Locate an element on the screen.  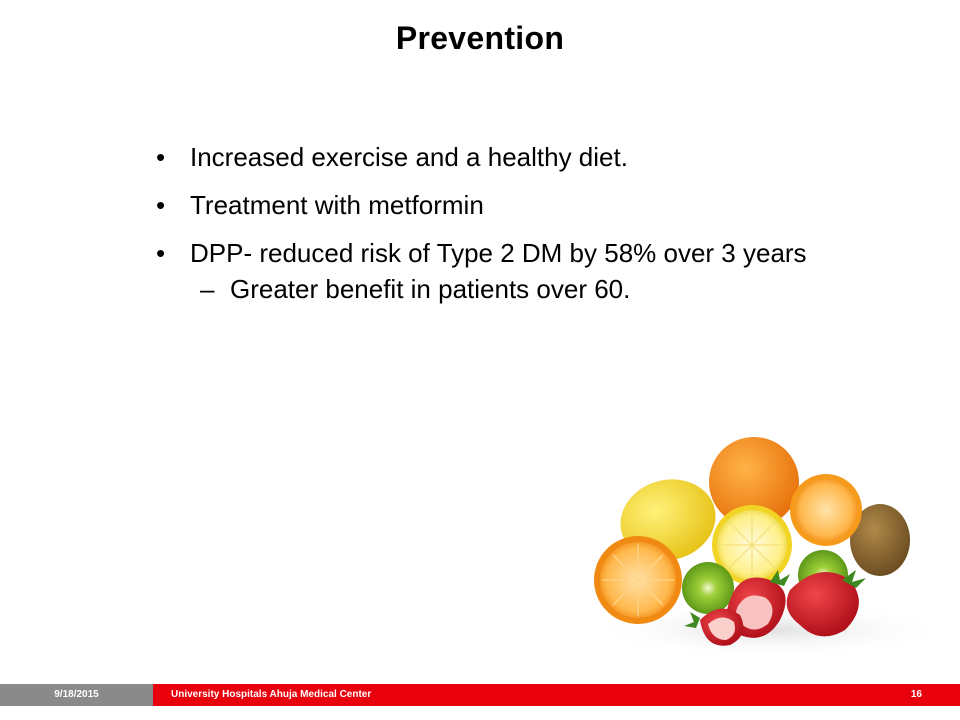
slide-title: Prevention is located at coordinates (480, 38).